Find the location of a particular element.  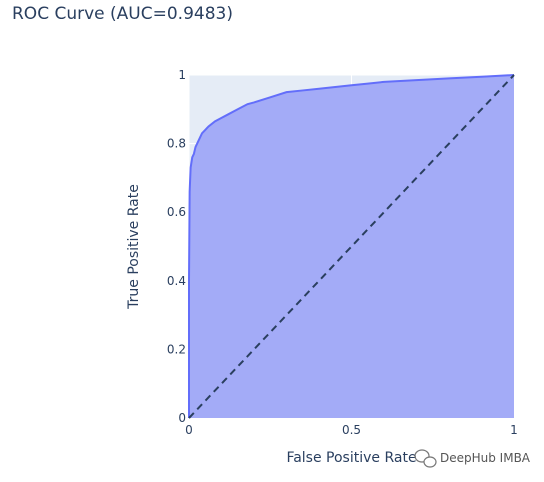

x-axis-ticks: 0 0.5 1 is located at coordinates (351, 430).